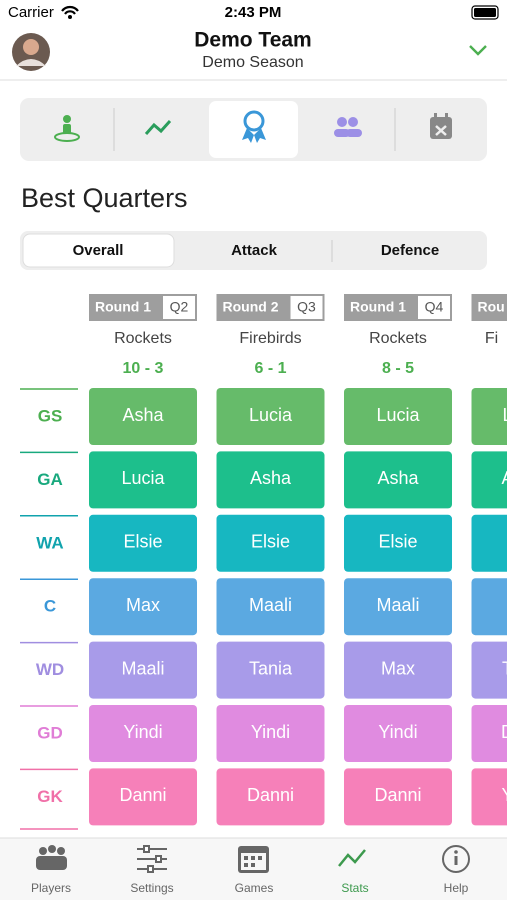 Image resolution: width=507 pixels, height=900 pixels. I want to click on score: 6 - 1, so click(270, 368).